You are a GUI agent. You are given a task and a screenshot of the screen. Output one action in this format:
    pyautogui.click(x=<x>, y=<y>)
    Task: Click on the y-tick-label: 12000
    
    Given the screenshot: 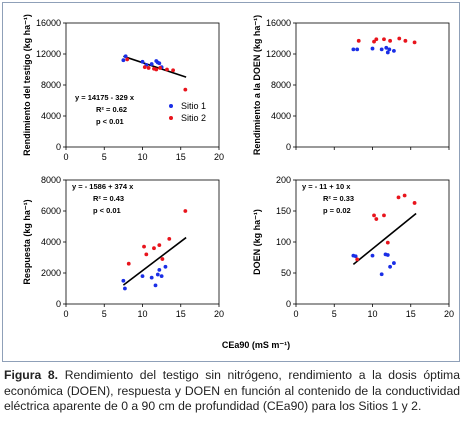 What is the action you would take?
    pyautogui.click(x=48, y=54)
    